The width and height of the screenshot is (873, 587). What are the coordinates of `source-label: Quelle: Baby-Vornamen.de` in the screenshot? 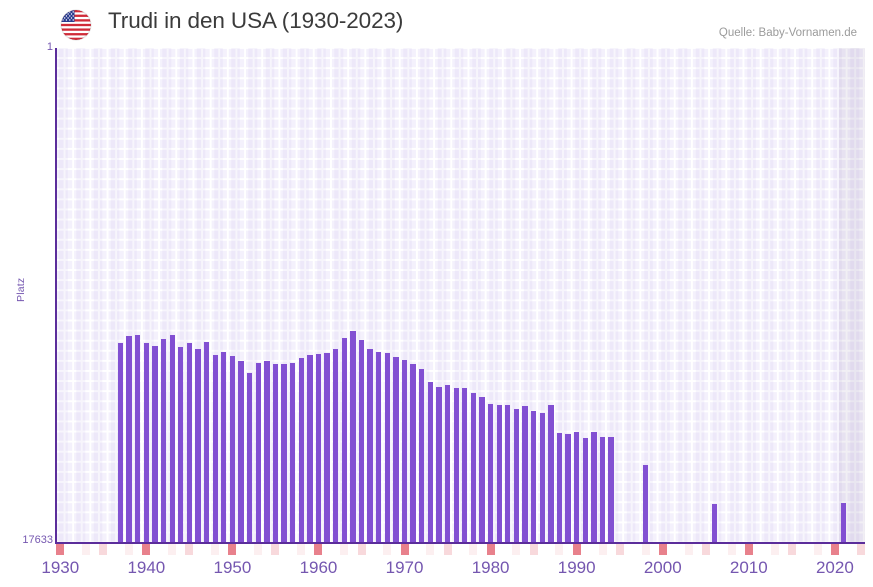 It's located at (787, 33).